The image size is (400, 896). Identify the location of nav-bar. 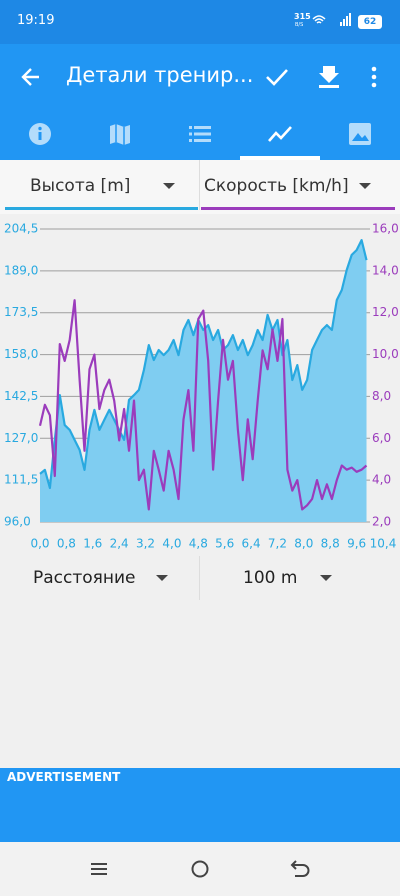
(200, 869).